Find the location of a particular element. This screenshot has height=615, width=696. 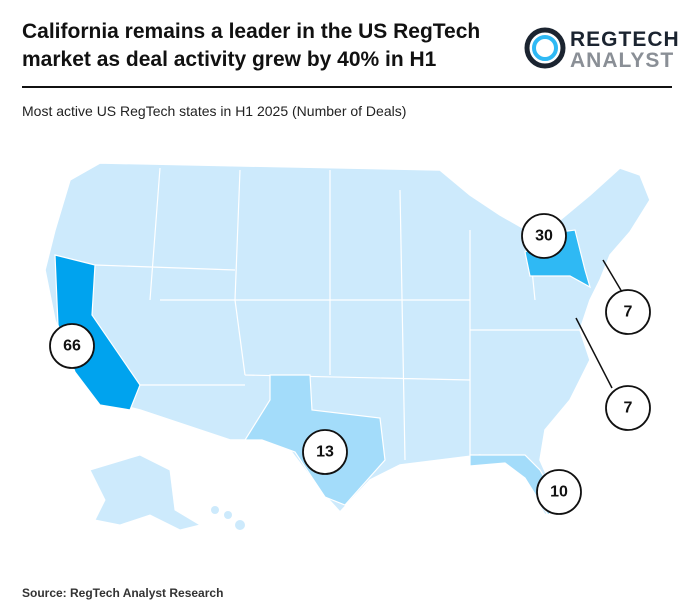

callout-value: 10 is located at coordinates (559, 492).